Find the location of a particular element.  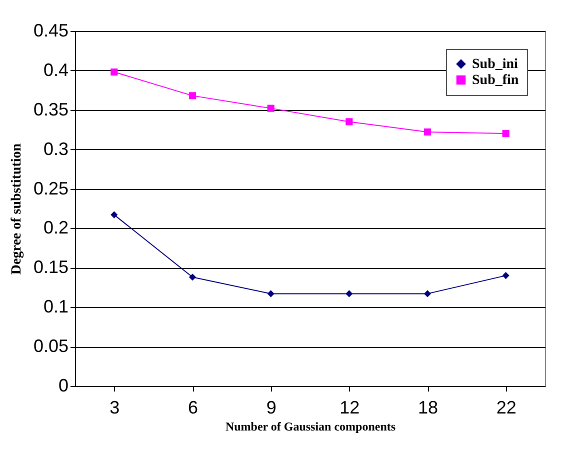

x-tick-label: 18 is located at coordinates (428, 408).